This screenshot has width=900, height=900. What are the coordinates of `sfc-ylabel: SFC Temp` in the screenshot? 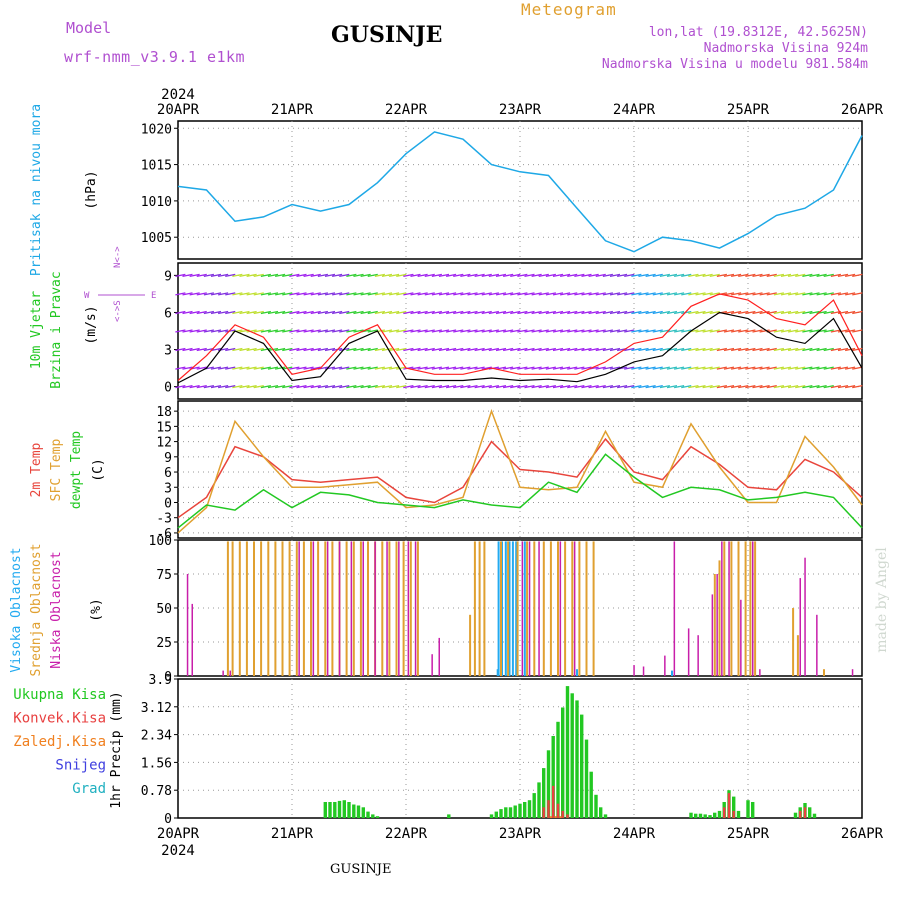 It's located at (56, 470).